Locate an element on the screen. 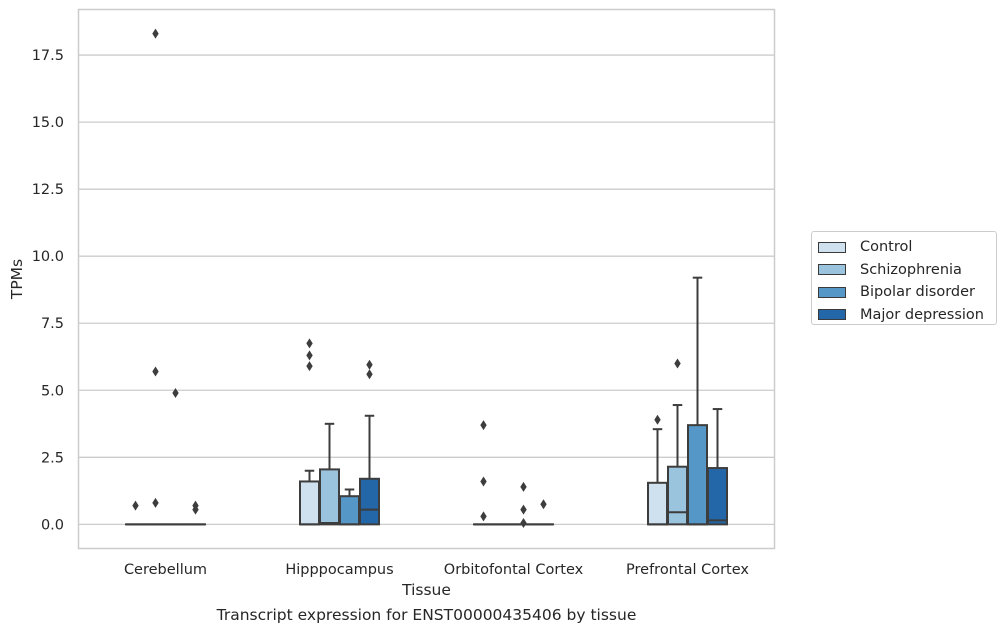  x-axis-label: Tissue is located at coordinates (426, 590).